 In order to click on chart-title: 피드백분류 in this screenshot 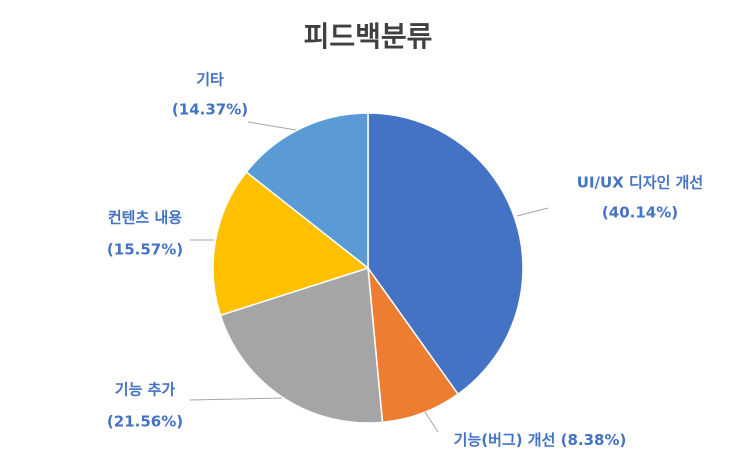, I will do `click(368, 36)`.